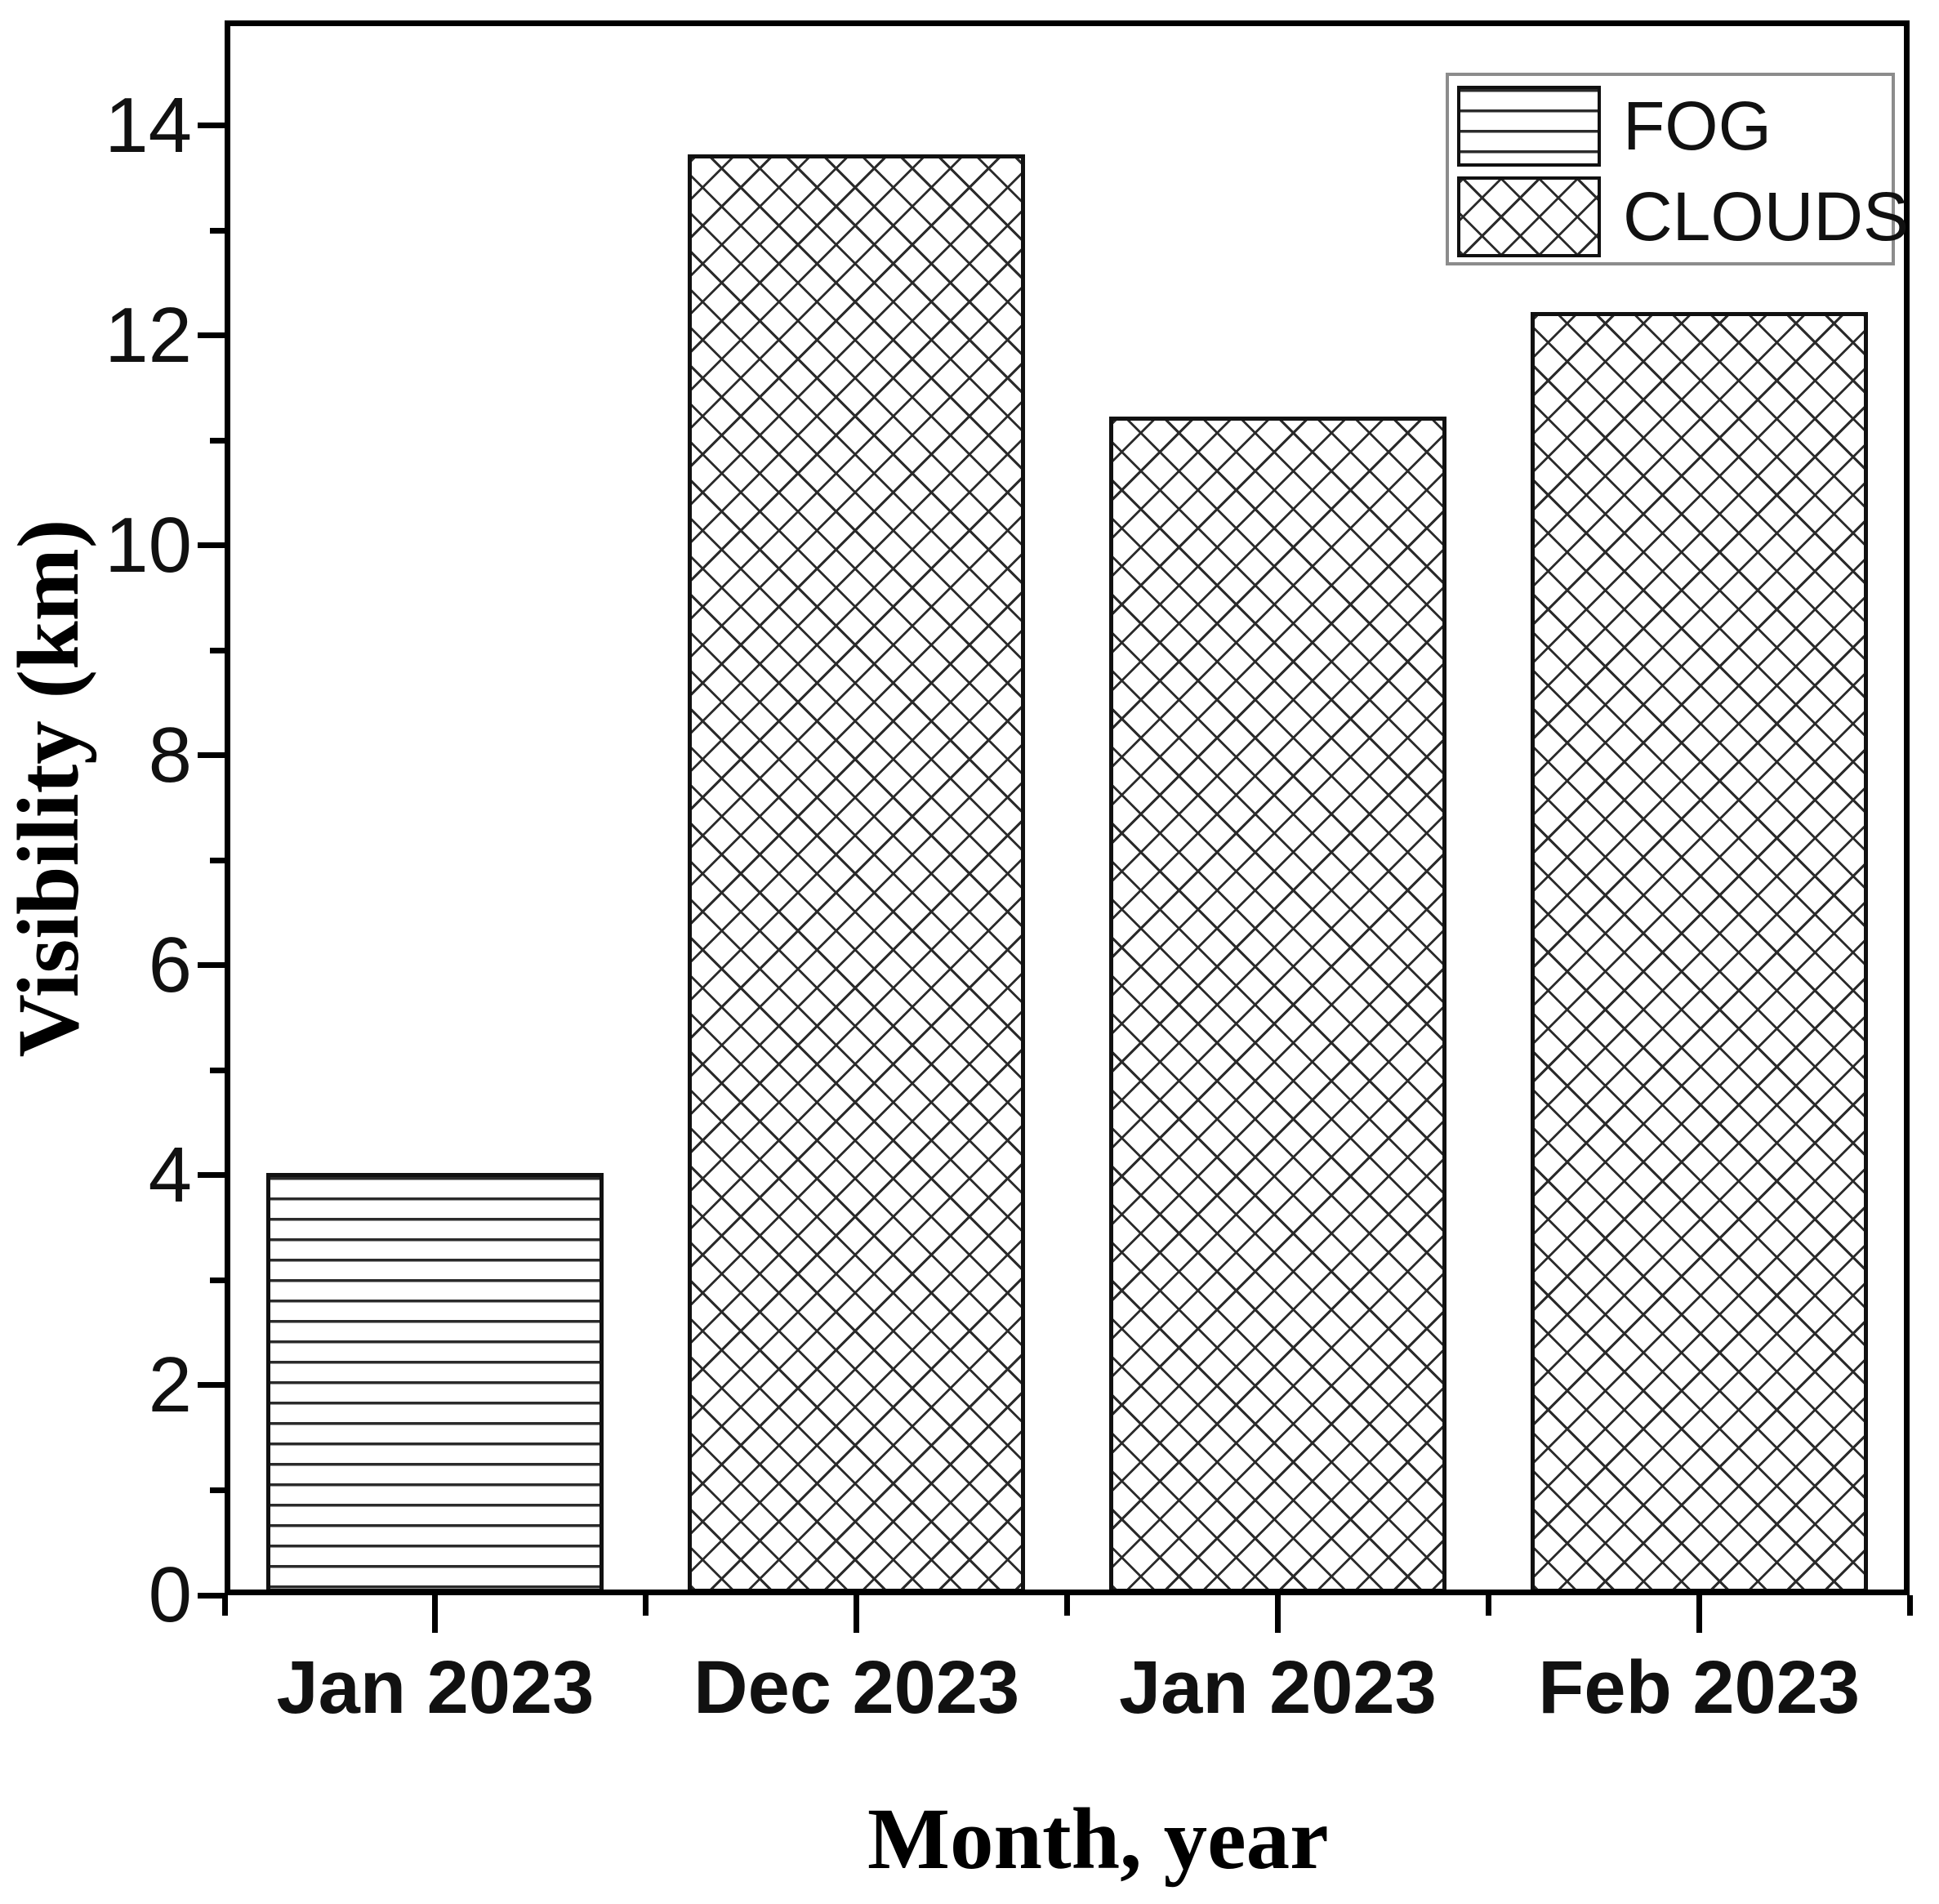  Describe the element at coordinates (1529, 127) in the screenshot. I see `fog-pattern-swatch-icon` at that location.